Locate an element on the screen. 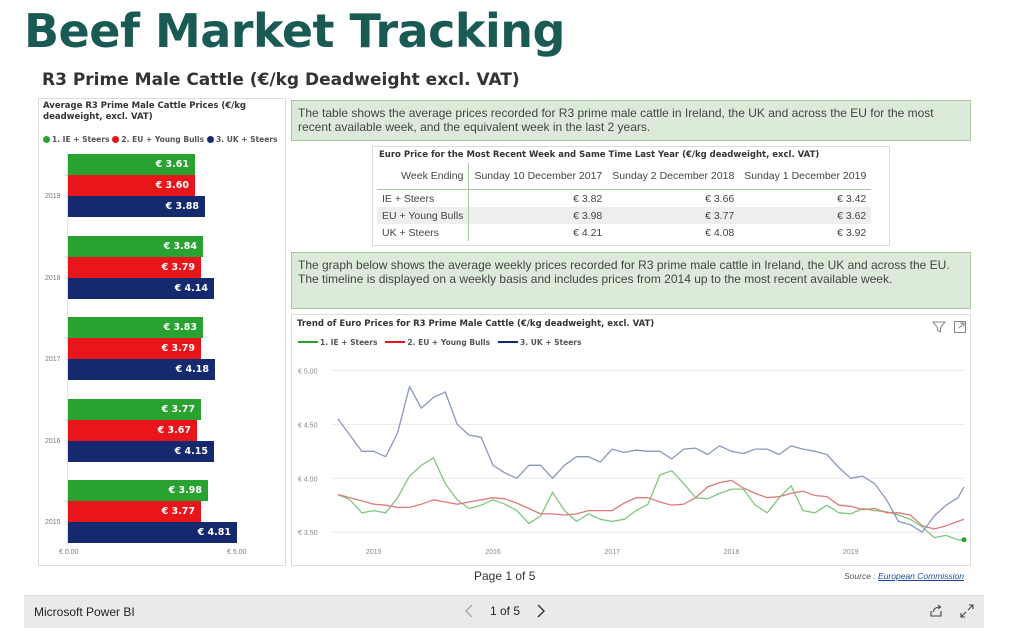  axis-tick-min: € 0.00 is located at coordinates (69, 552).